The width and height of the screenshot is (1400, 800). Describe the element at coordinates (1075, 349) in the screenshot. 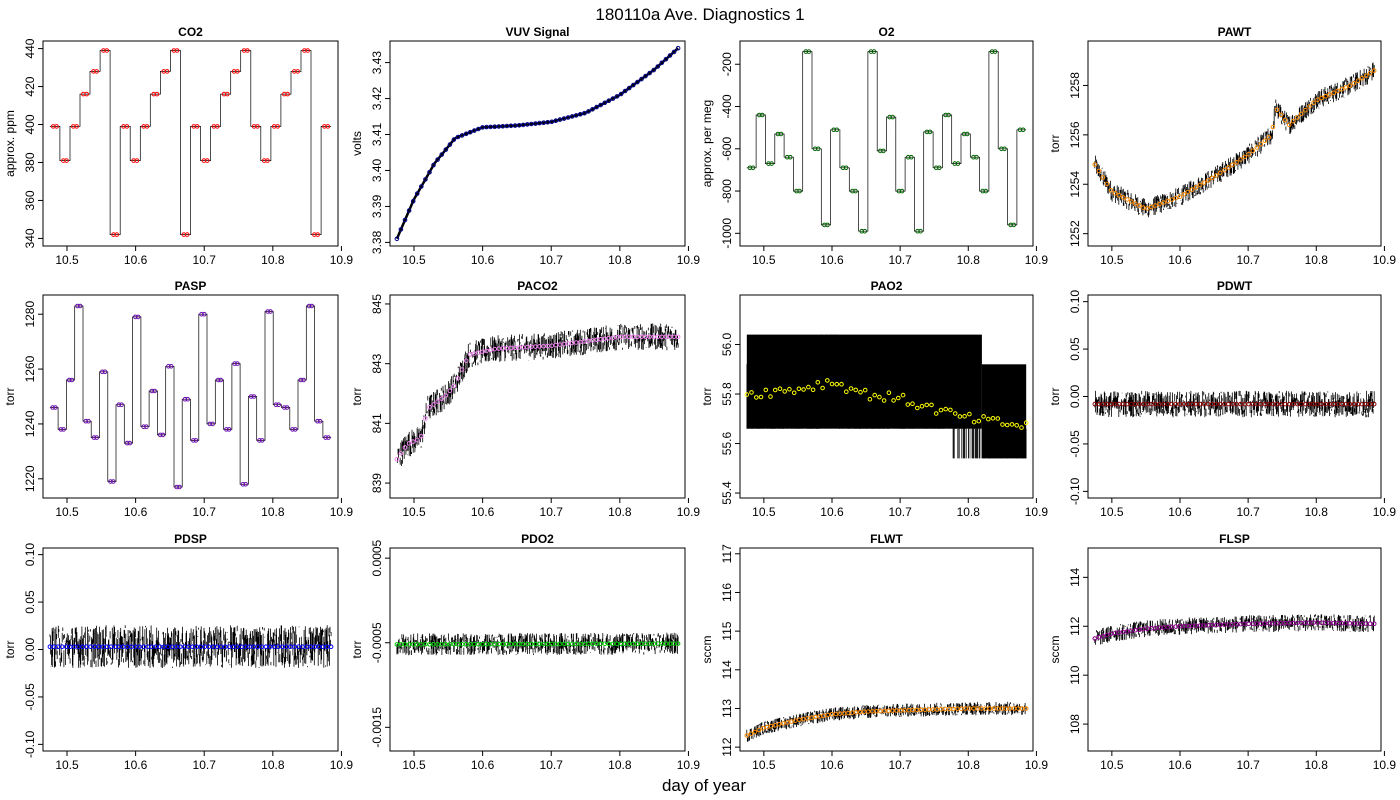

I see `y-tick-label: 0.05` at that location.